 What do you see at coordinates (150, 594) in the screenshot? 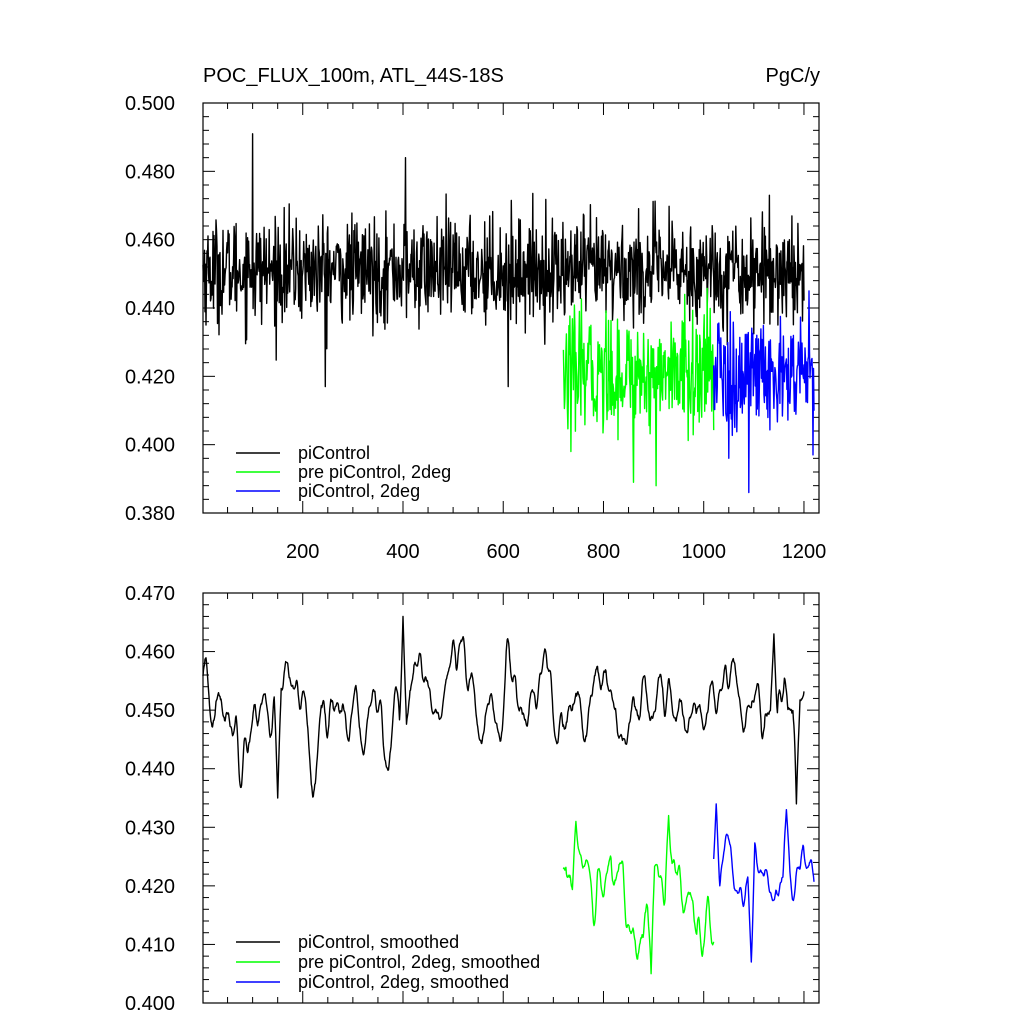
I see `y-tick-label: 0.470` at bounding box center [150, 594].